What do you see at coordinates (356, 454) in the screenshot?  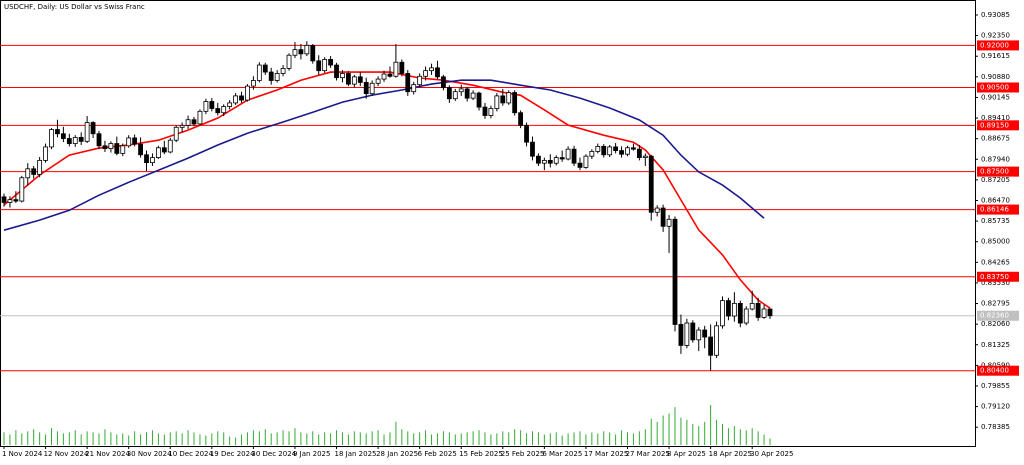 I see `x-tick-label: 18 Jan 2025` at bounding box center [356, 454].